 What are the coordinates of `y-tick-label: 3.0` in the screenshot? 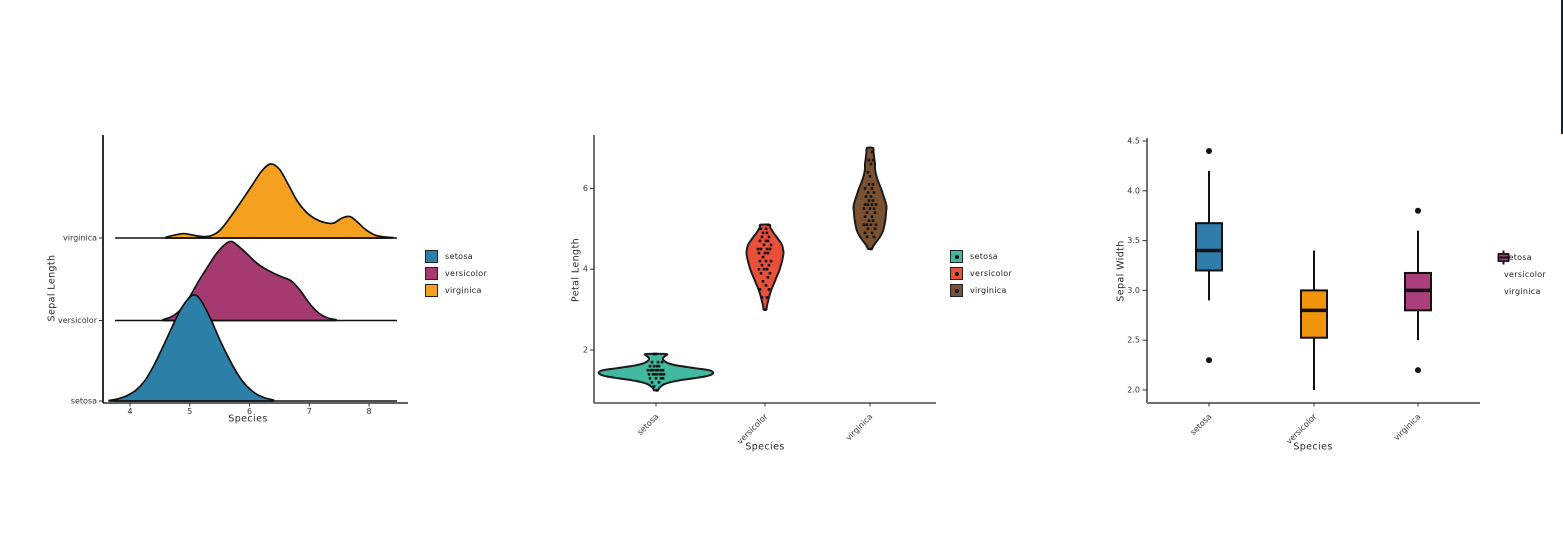 It's located at (1133, 290).